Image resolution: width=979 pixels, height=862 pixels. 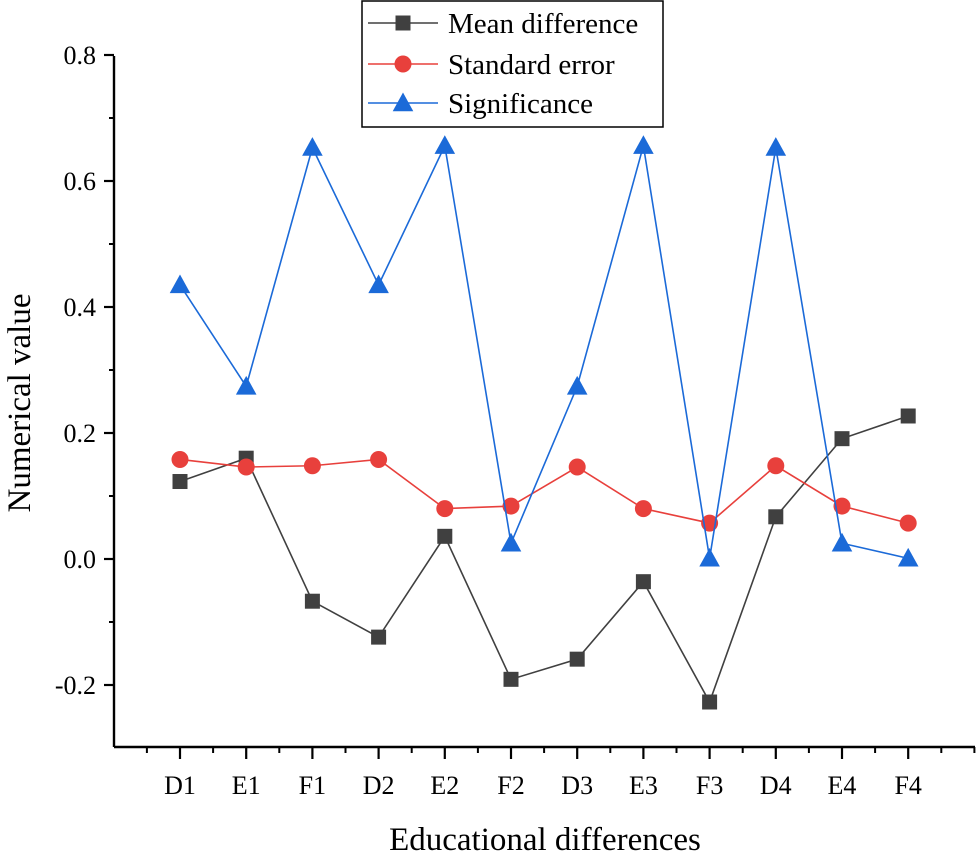 I want to click on x-tick-label: F2, so click(x=510, y=785).